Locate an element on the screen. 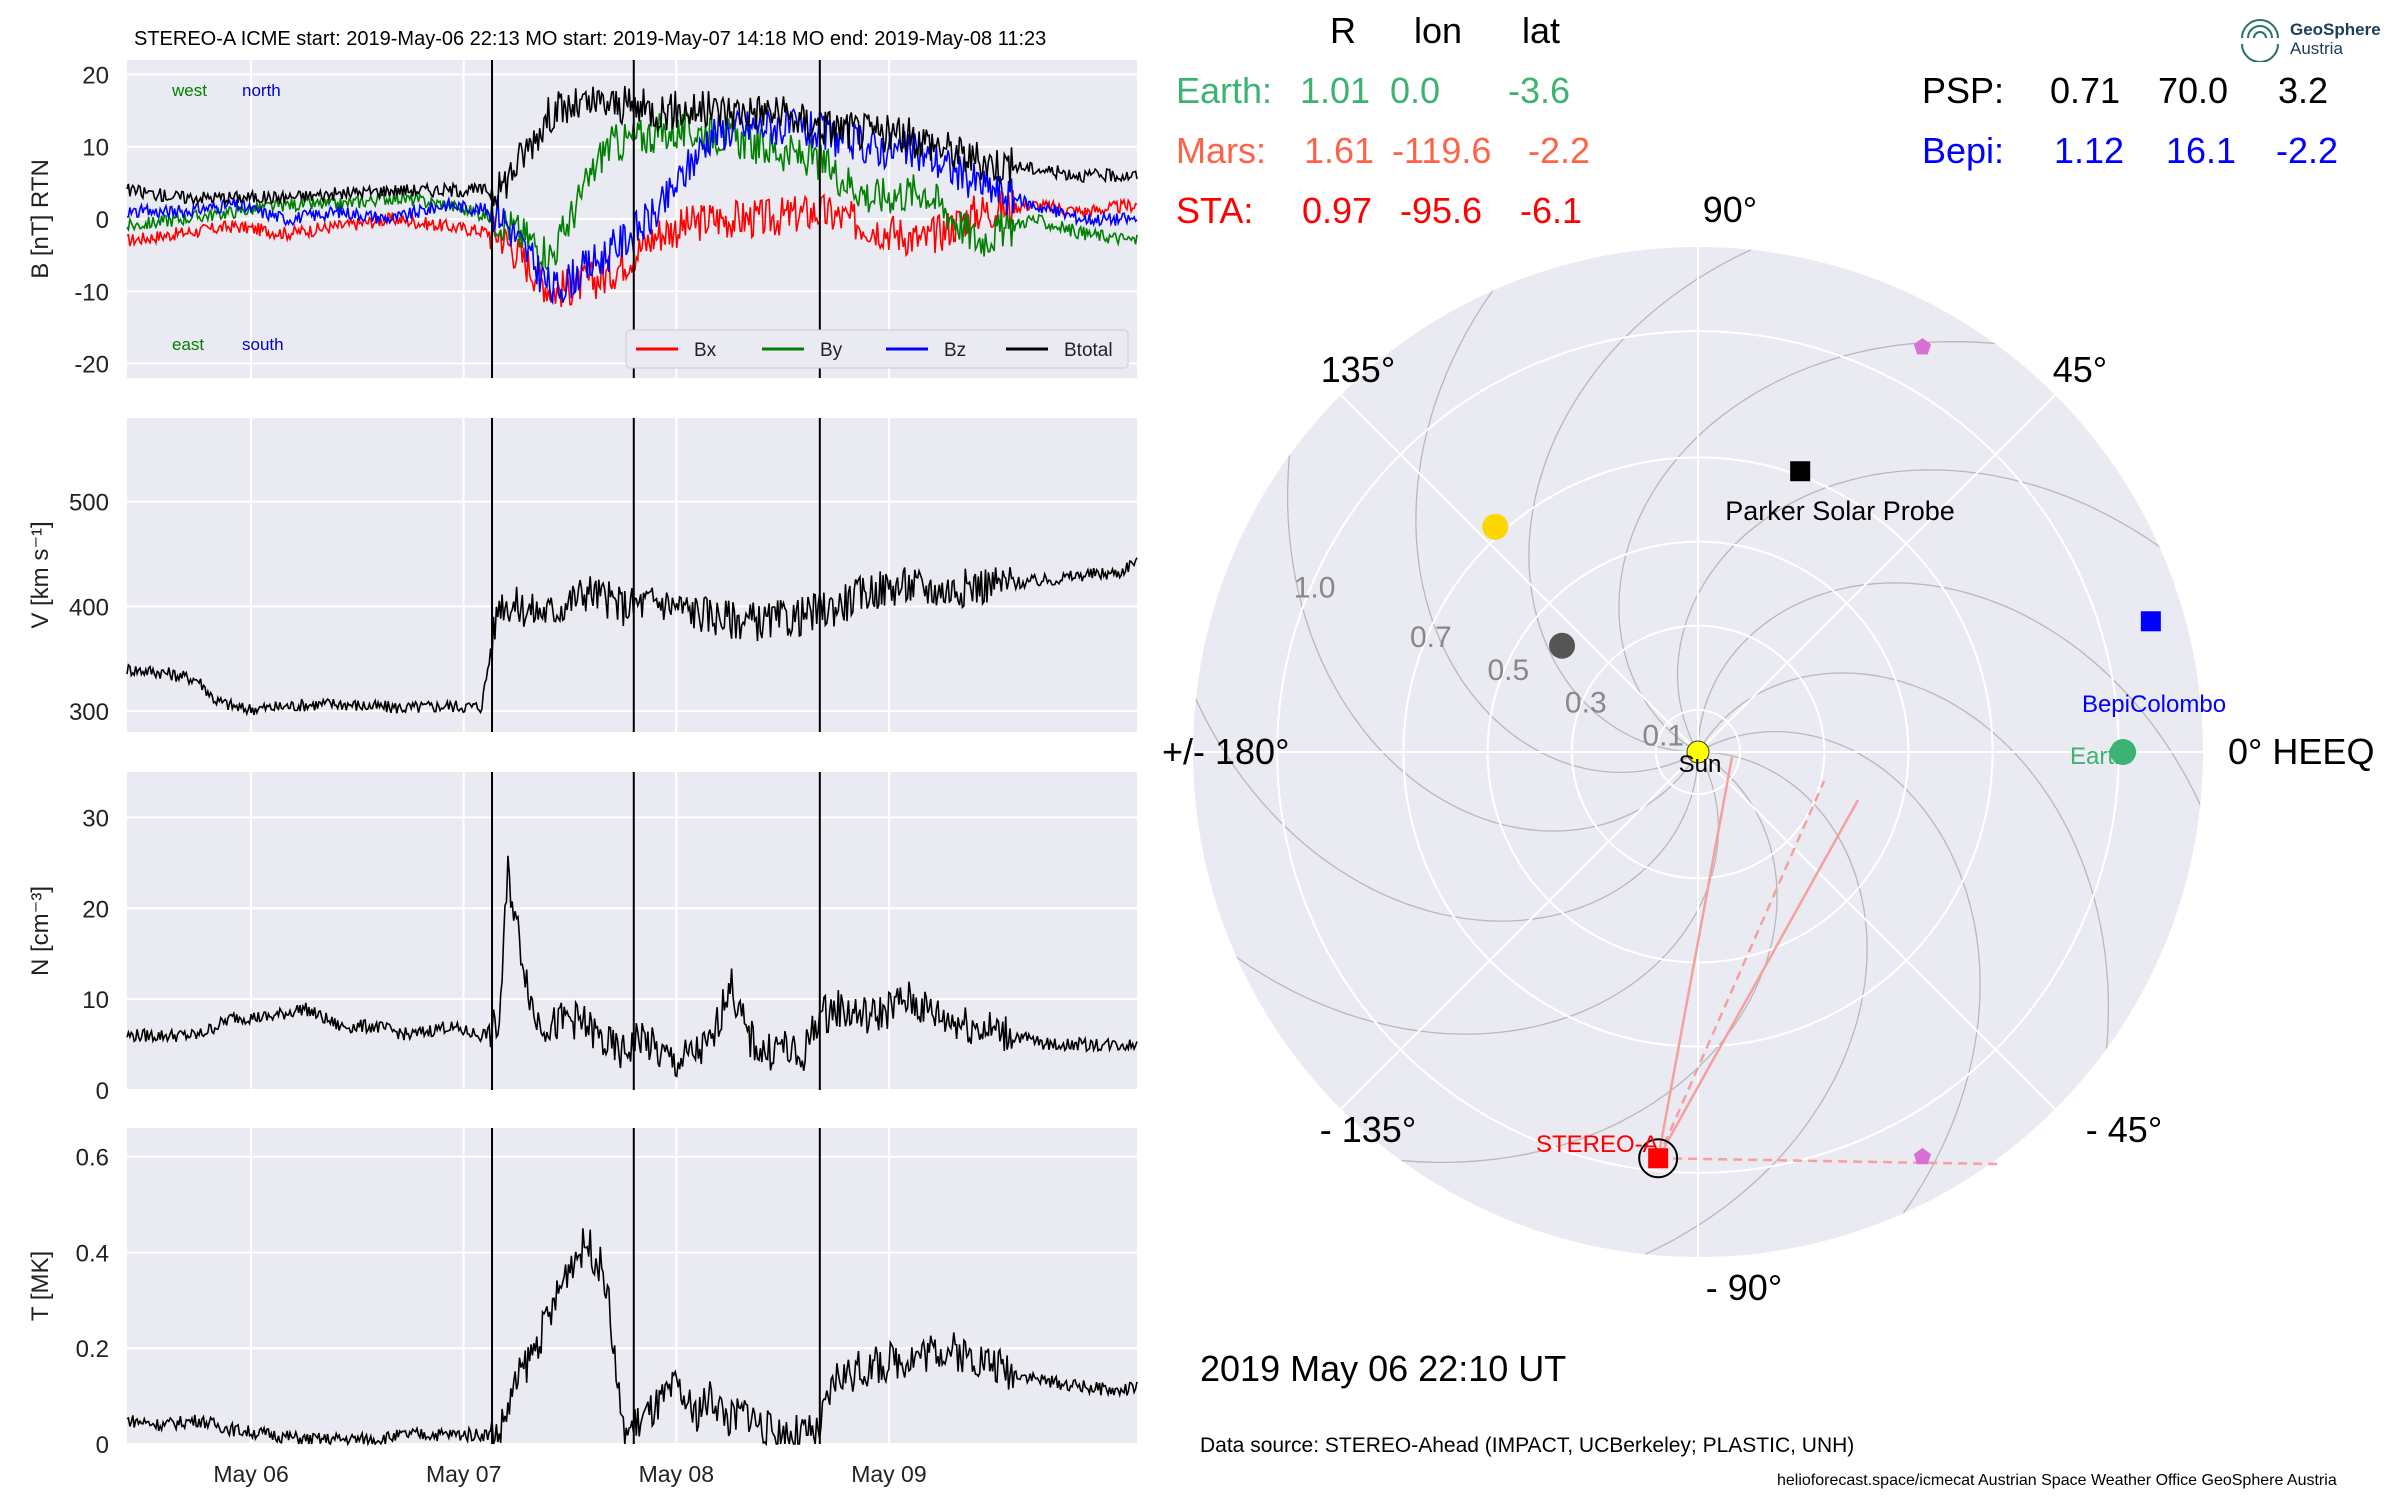 The image size is (2400, 1500). legend: Bx By Bz Btotal is located at coordinates (877, 349).